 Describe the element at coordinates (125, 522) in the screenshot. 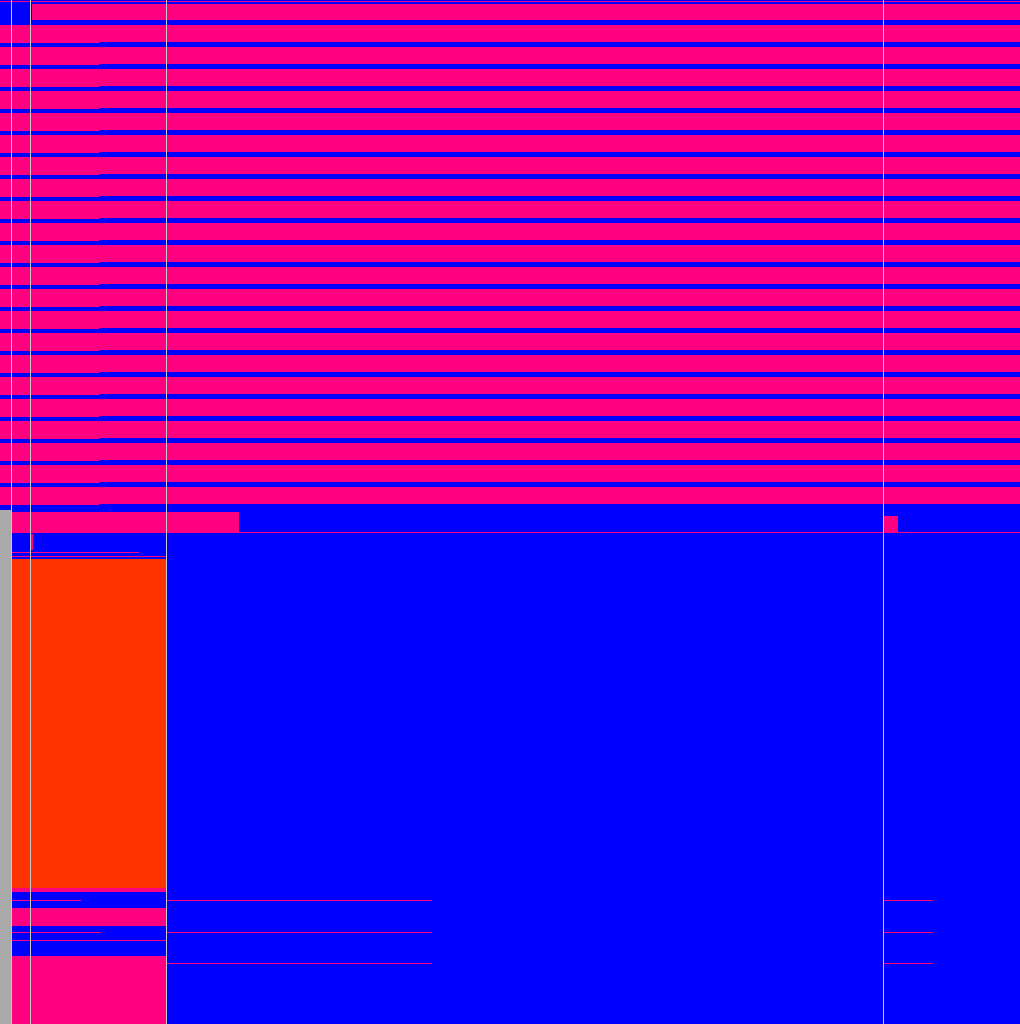

I see `tab-active` at that location.